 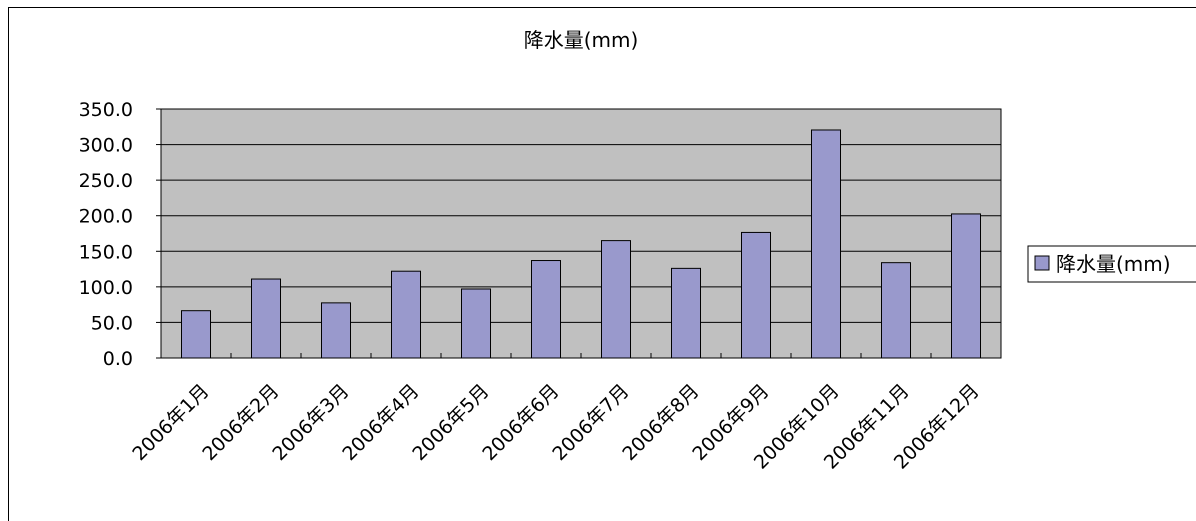 I want to click on y-tick-label: 350.0, so click(x=106, y=110).